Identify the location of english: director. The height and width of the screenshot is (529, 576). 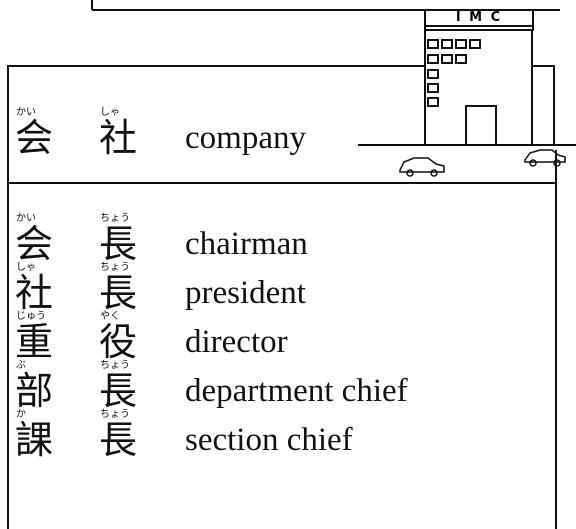
(236, 342).